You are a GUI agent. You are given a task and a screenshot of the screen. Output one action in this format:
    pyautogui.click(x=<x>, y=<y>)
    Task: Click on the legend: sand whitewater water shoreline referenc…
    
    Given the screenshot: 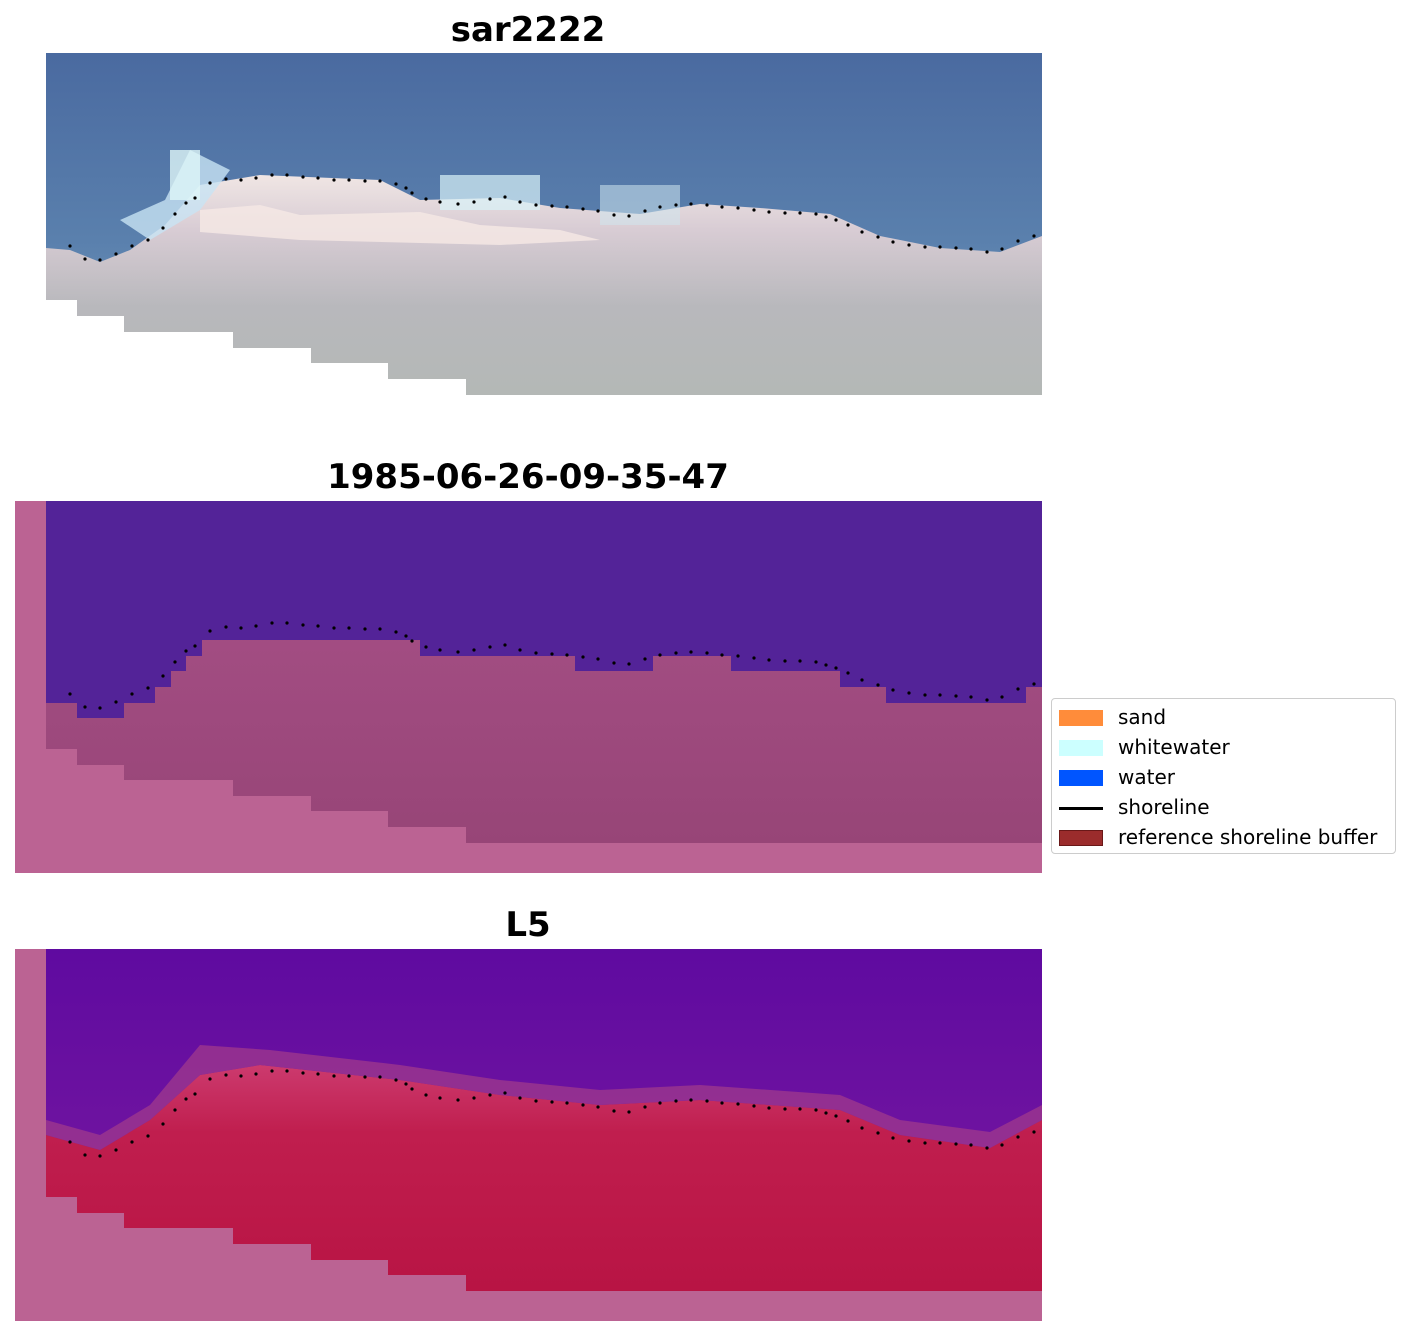 What is the action you would take?
    pyautogui.click(x=1223, y=776)
    